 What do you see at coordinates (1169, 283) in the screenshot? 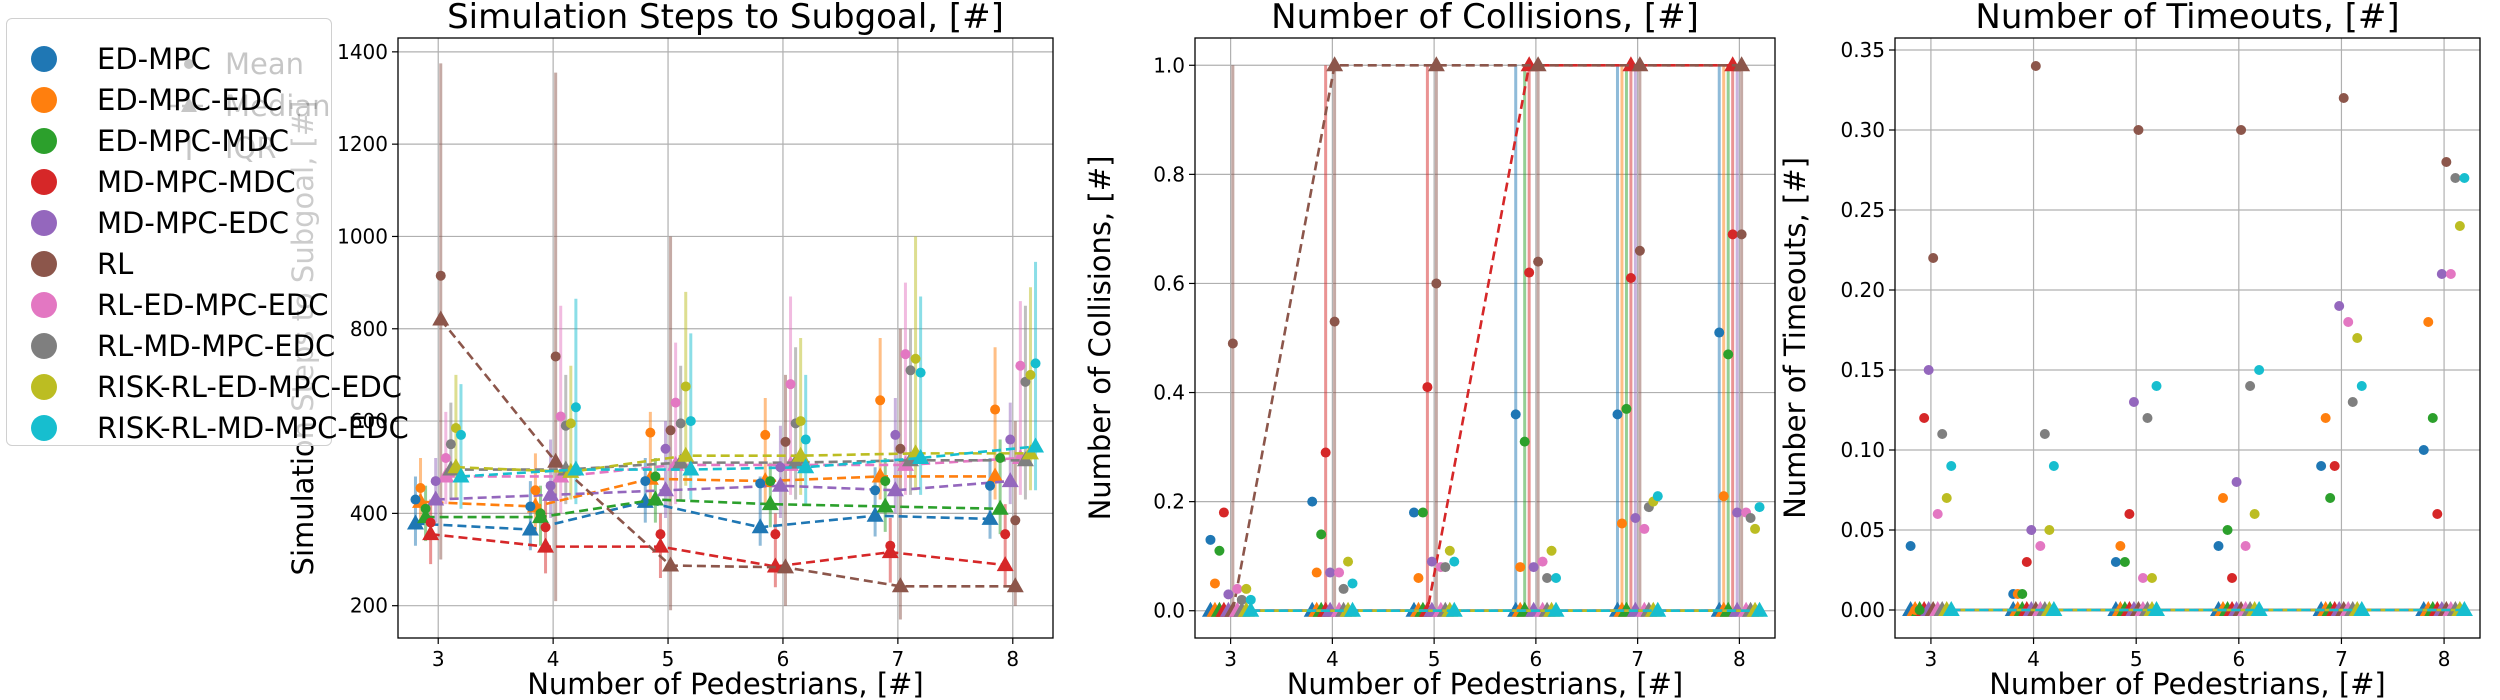
I see `y-tick-label: 0.6` at bounding box center [1169, 283].